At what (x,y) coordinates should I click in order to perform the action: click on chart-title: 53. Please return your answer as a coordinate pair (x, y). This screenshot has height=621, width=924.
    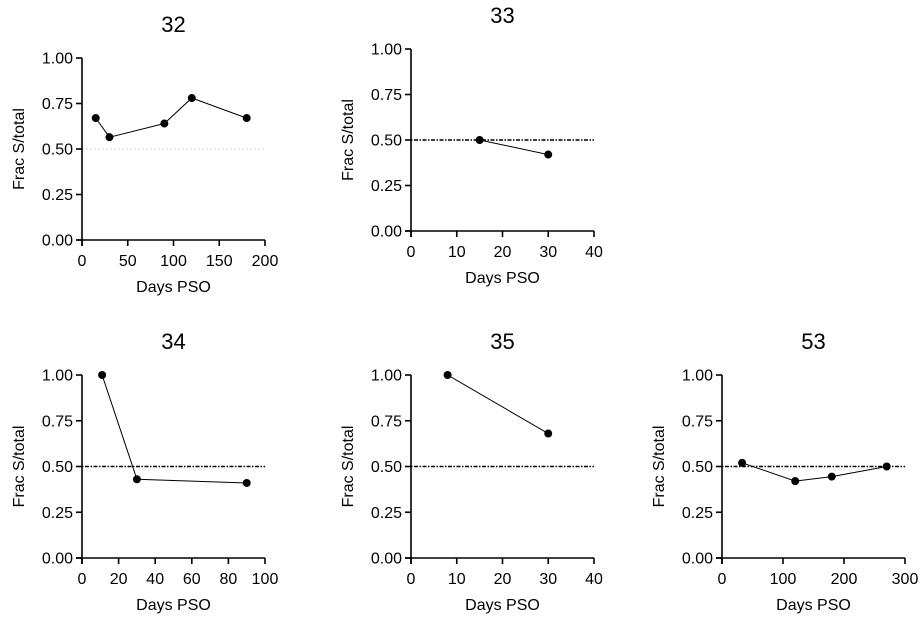
    Looking at the image, I should click on (813, 341).